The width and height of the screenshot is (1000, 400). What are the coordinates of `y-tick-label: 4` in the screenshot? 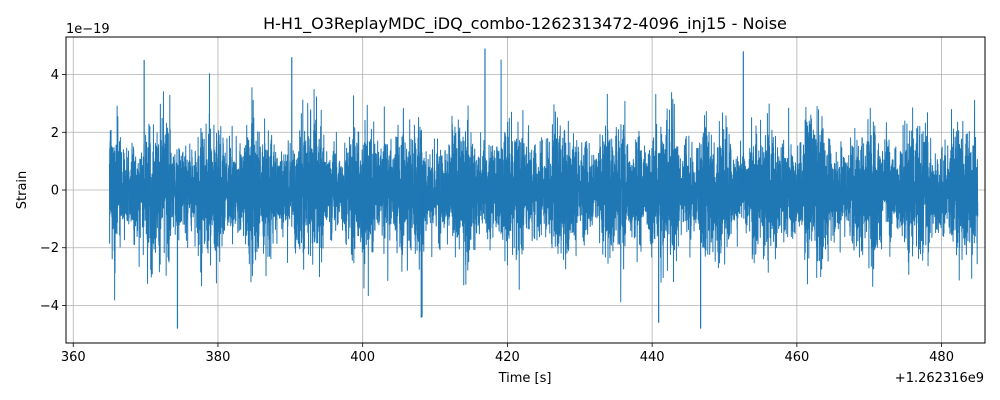 It's located at (55, 75).